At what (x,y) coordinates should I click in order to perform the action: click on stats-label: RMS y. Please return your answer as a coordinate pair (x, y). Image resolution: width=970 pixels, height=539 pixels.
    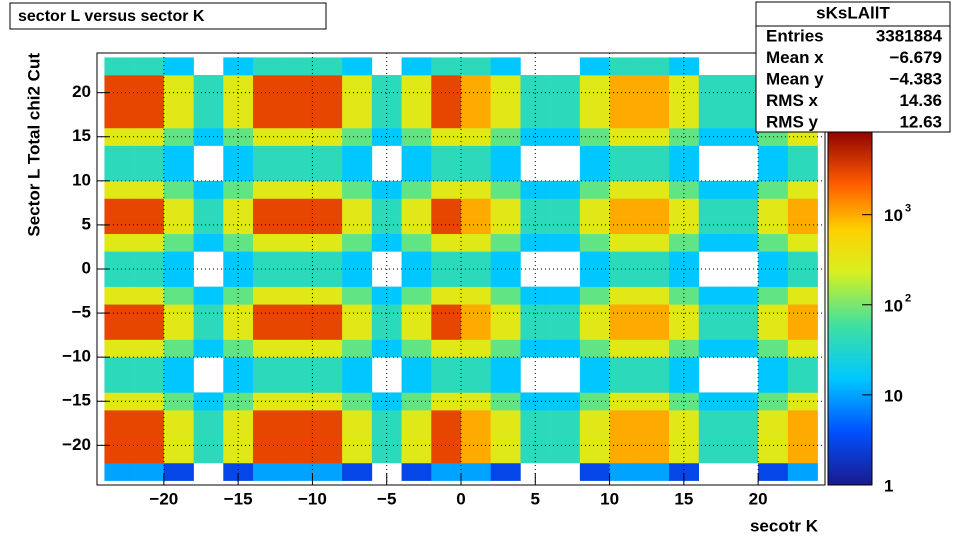
    Looking at the image, I should click on (792, 121).